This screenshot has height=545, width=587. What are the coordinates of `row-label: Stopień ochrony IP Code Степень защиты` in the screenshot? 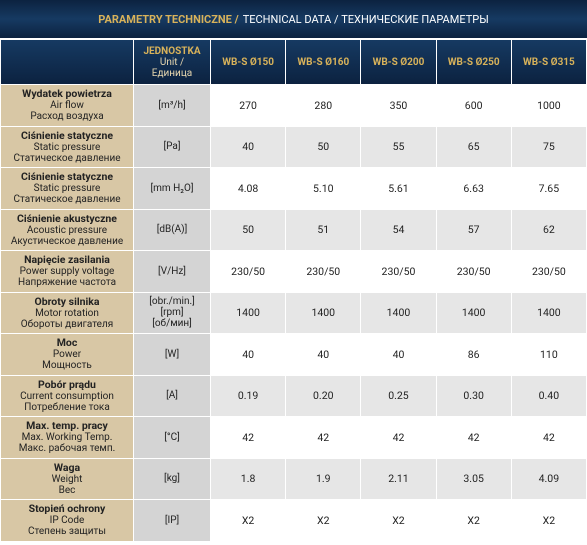 It's located at (67, 520).